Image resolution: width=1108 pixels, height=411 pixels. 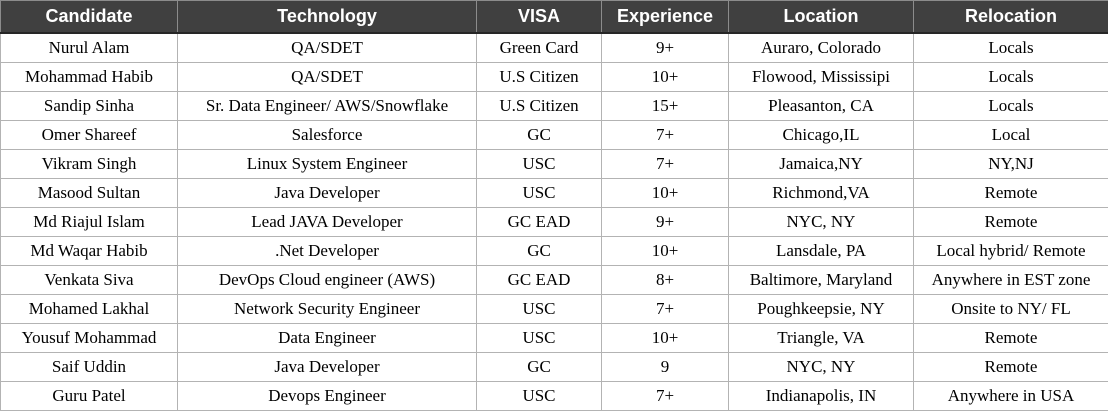 What do you see at coordinates (821, 135) in the screenshot?
I see `location-cell: Chicago,IL` at bounding box center [821, 135].